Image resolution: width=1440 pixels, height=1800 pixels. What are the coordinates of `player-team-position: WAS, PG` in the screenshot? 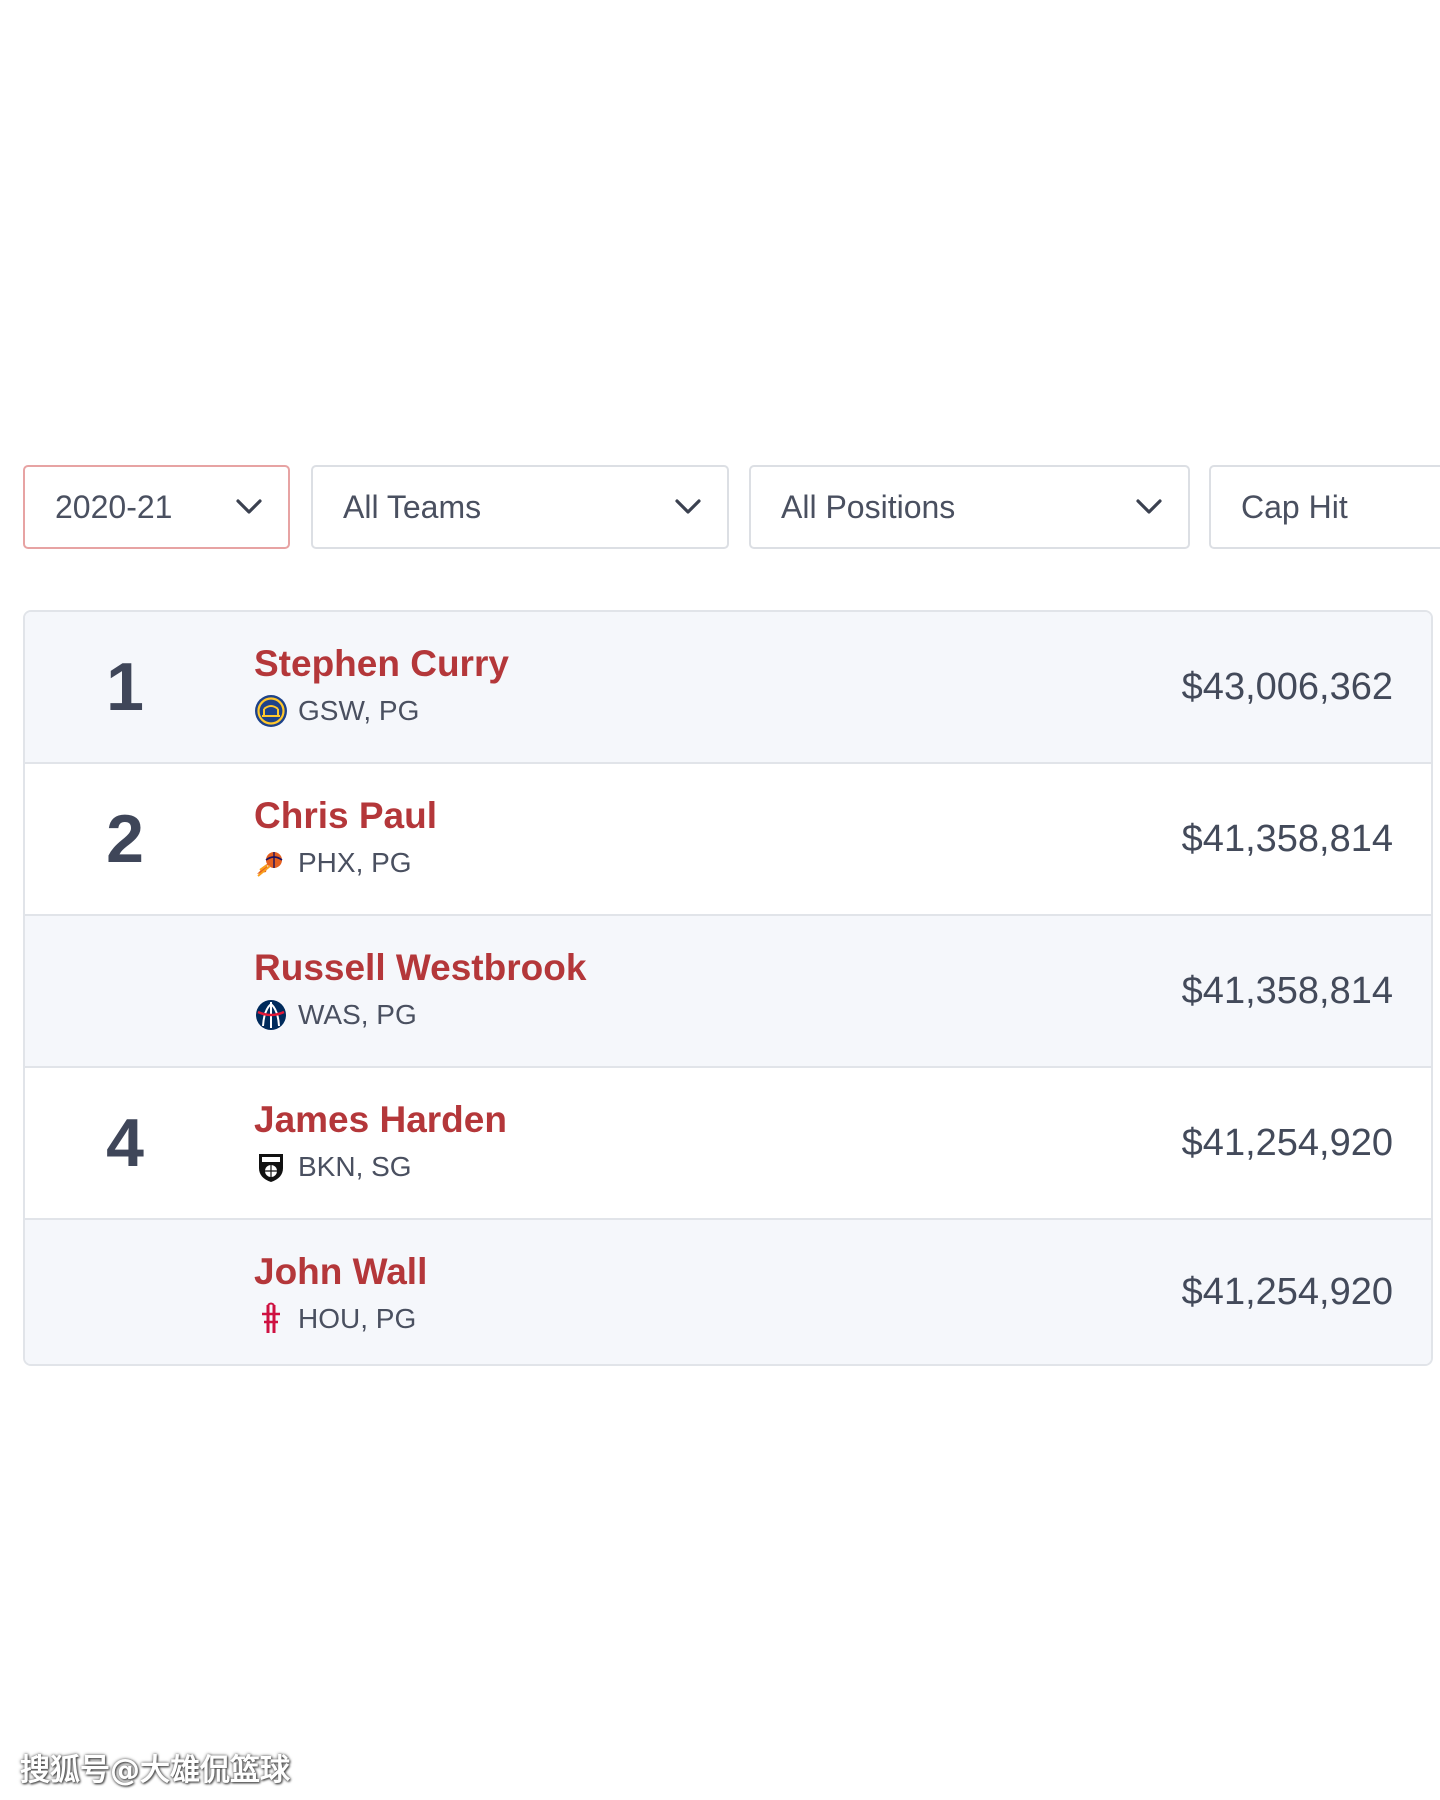 It's located at (357, 1014).